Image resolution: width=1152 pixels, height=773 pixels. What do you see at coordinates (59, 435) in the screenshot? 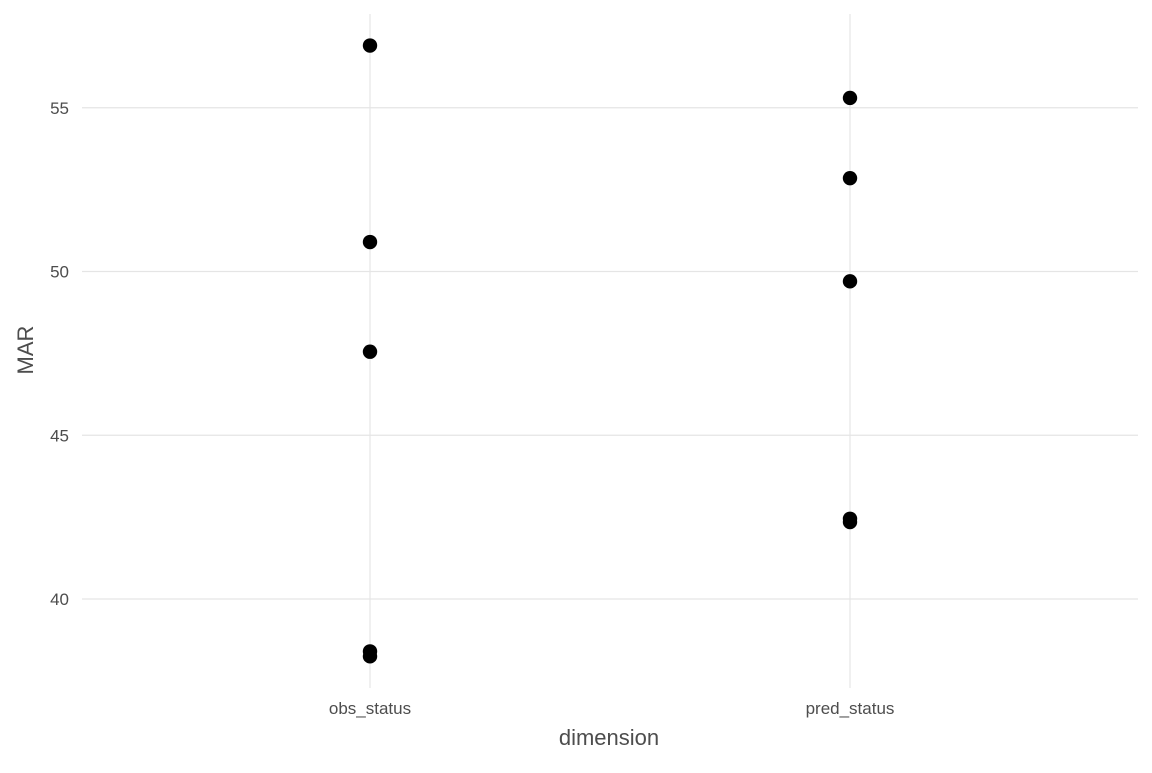
I see `y-tick-label: 45` at bounding box center [59, 435].